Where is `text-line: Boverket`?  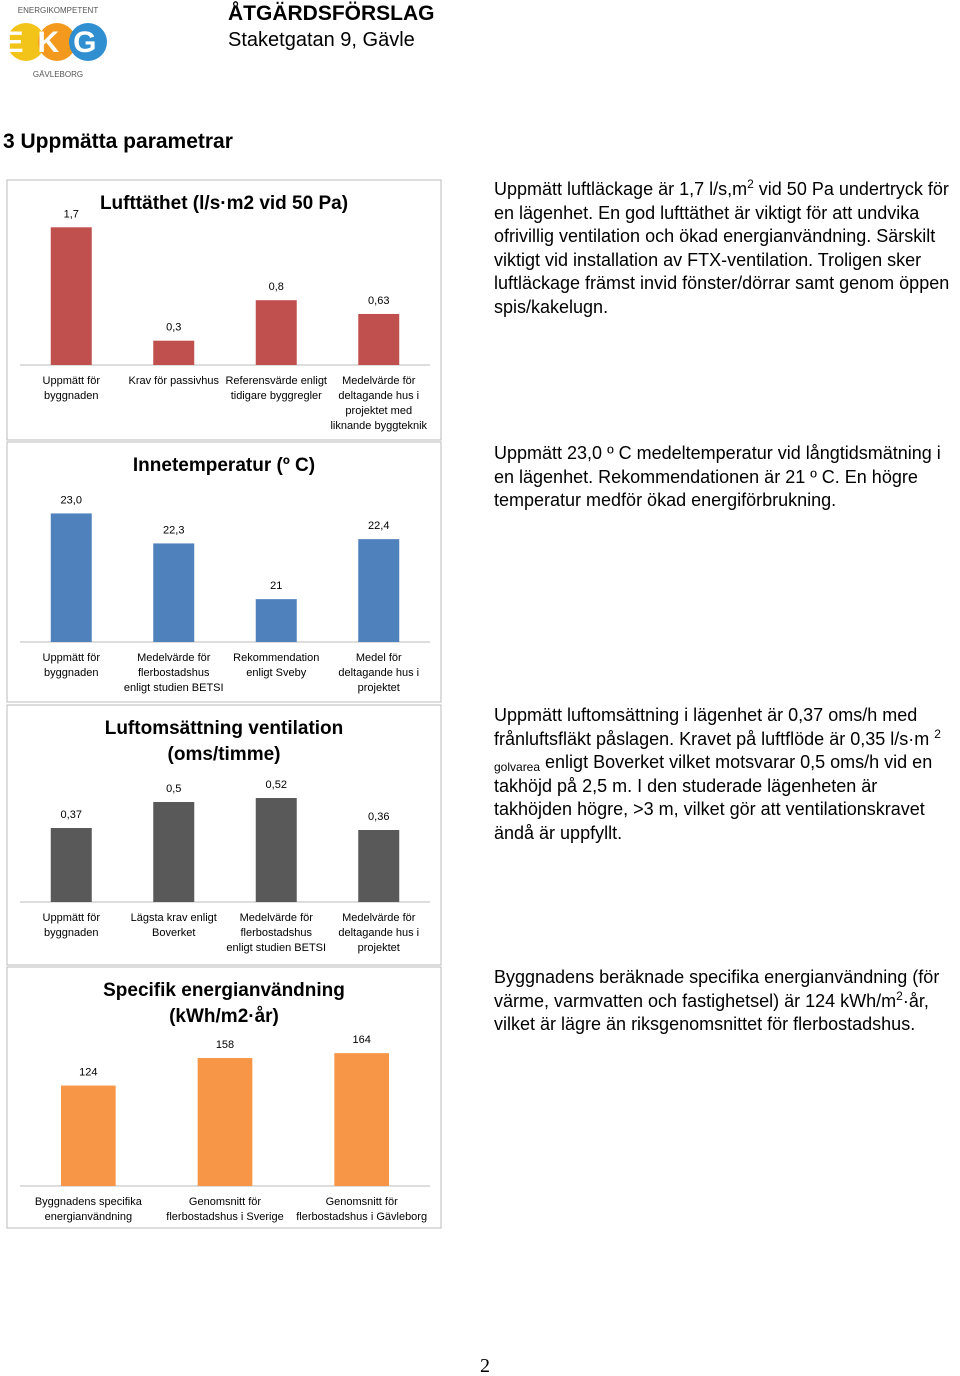
text-line: Boverket is located at coordinates (173, 933).